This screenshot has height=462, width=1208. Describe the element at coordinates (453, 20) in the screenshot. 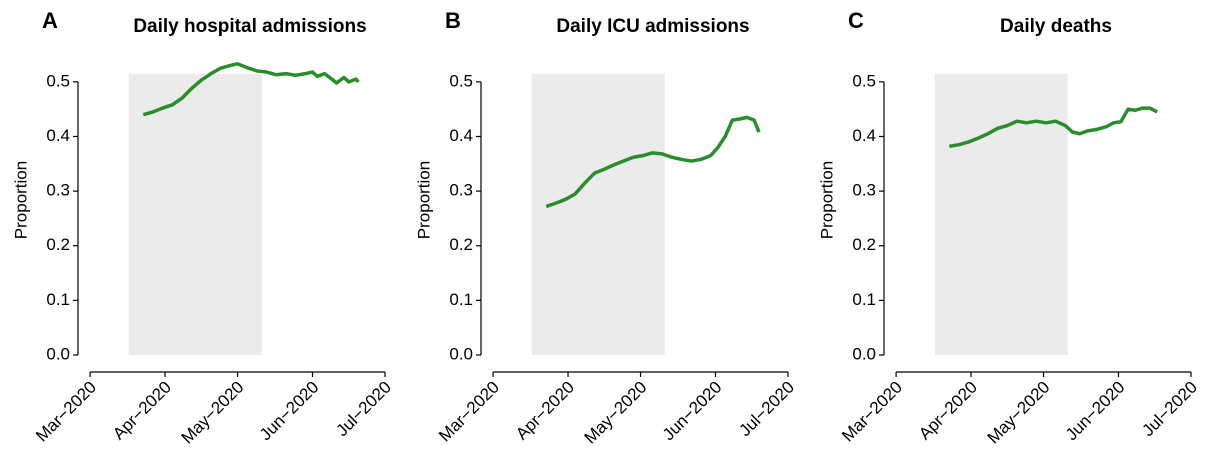

I see `panel-label: B` at that location.